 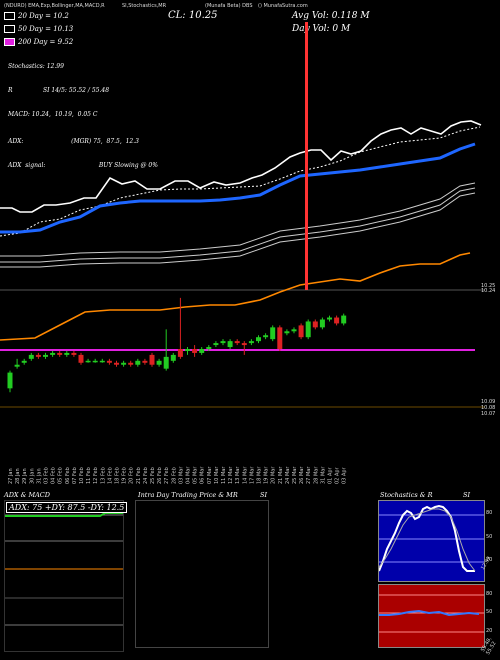 I want to click on date-tick-label: 07 Feb, so click(x=75, y=475).